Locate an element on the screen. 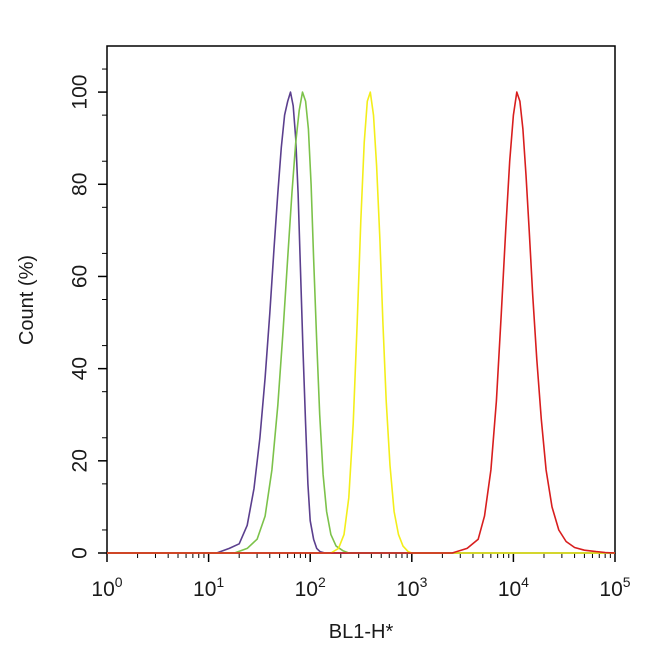 The image size is (650, 657). x-tick-label: 10³ is located at coordinates (411, 587).